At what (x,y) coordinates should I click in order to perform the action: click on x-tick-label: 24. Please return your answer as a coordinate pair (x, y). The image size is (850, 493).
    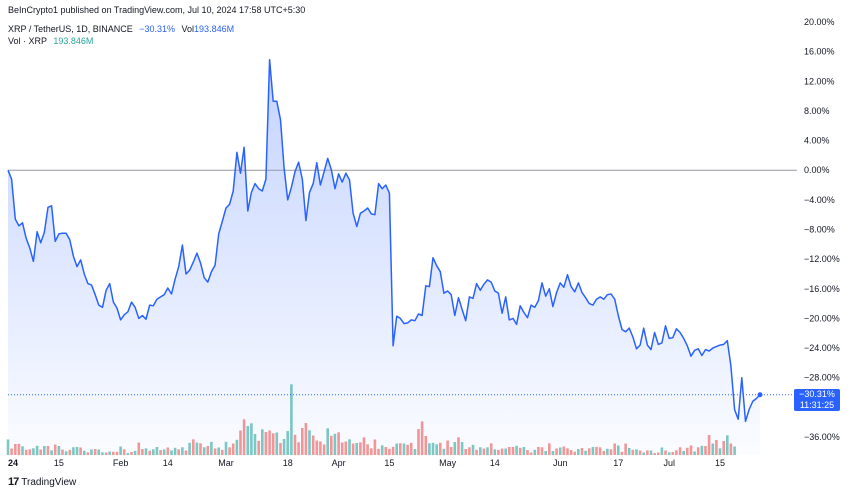
    Looking at the image, I should click on (13, 463).